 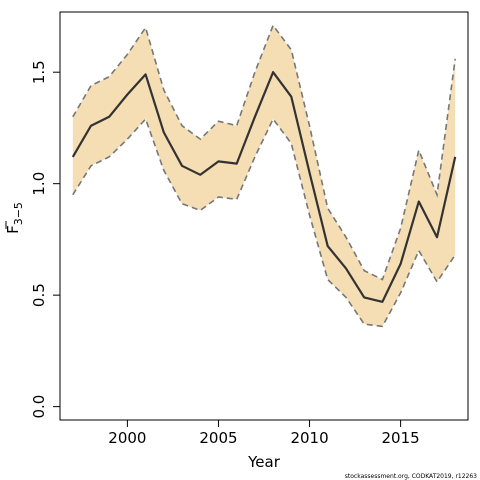 What do you see at coordinates (218, 438) in the screenshot?
I see `x-tick-label: 2005` at bounding box center [218, 438].